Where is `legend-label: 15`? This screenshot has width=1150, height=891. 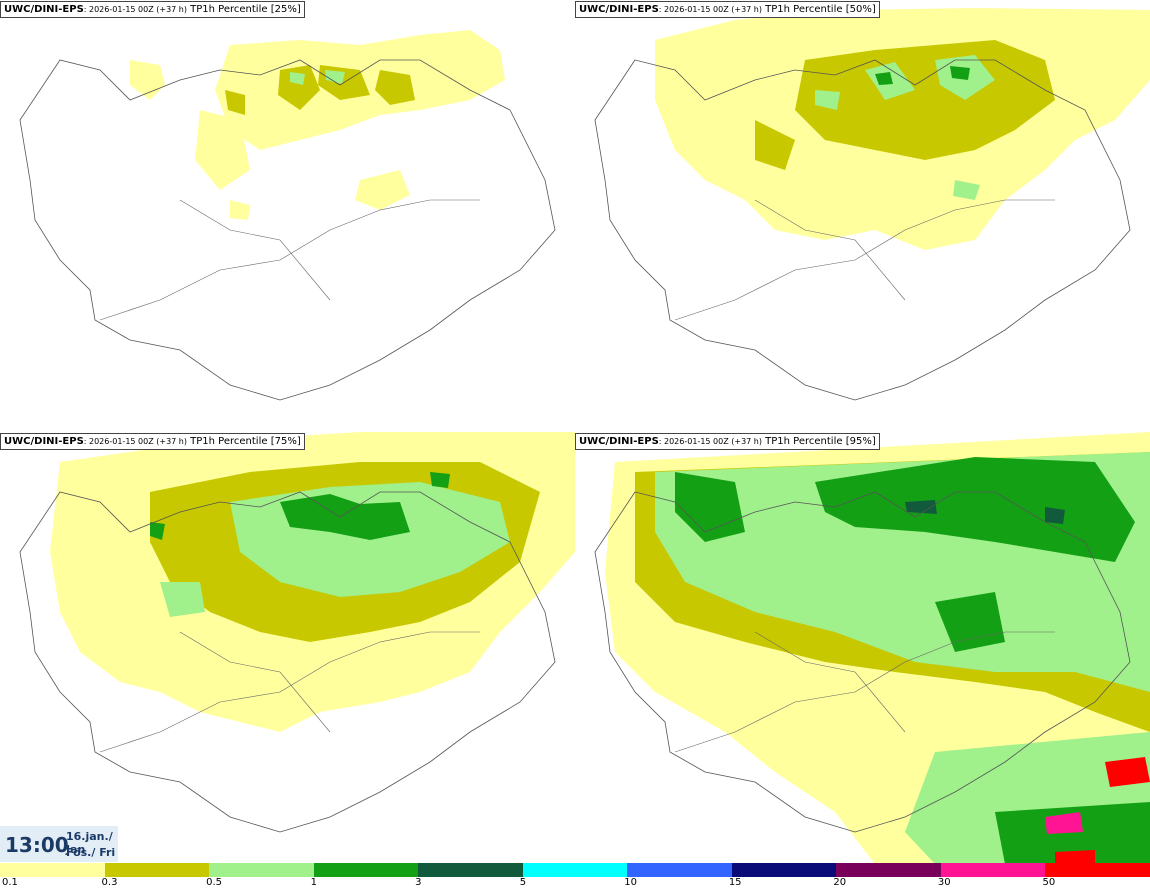 legend-label: 15 is located at coordinates (735, 882).